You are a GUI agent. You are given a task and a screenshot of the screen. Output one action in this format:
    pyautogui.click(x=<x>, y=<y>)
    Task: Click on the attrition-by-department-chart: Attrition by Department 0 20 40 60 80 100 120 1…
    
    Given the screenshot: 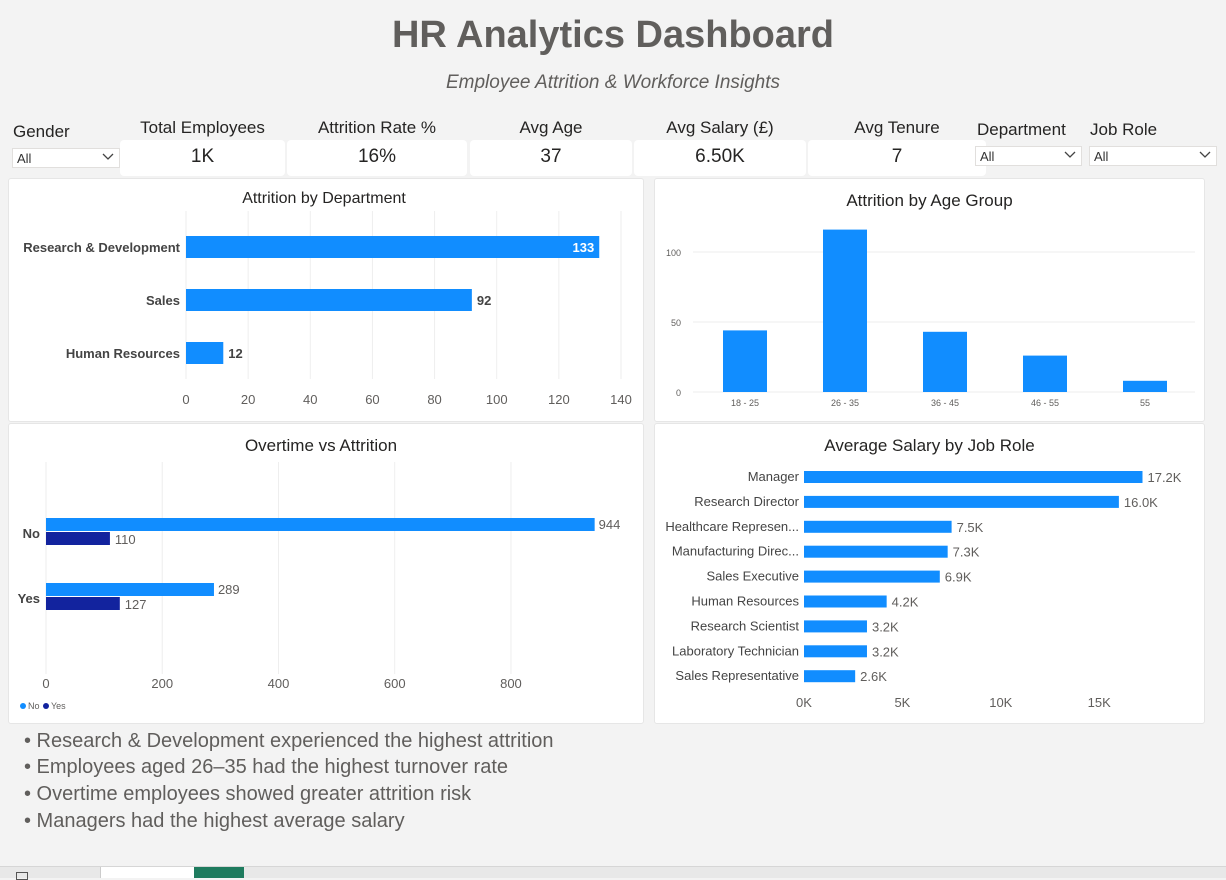 What is the action you would take?
    pyautogui.click(x=326, y=300)
    